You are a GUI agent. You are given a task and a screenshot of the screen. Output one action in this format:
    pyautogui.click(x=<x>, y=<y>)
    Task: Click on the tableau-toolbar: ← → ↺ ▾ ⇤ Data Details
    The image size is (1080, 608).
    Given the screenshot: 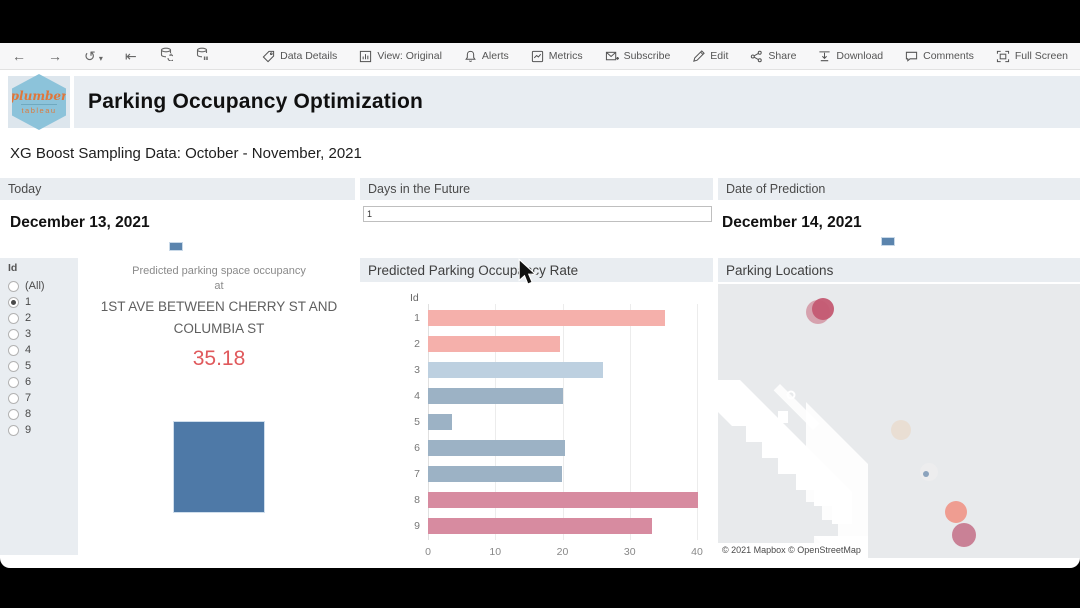 What is the action you would take?
    pyautogui.click(x=540, y=56)
    